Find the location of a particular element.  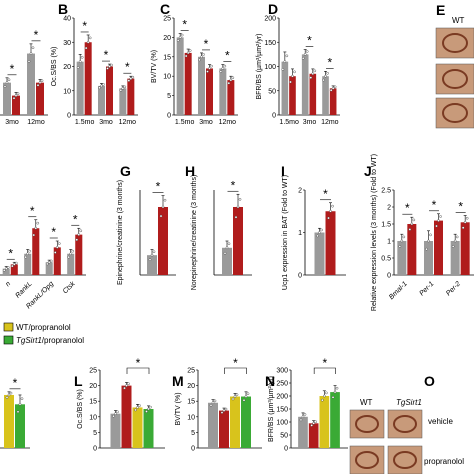

bone-trabecula is located at coordinates (455, 79).